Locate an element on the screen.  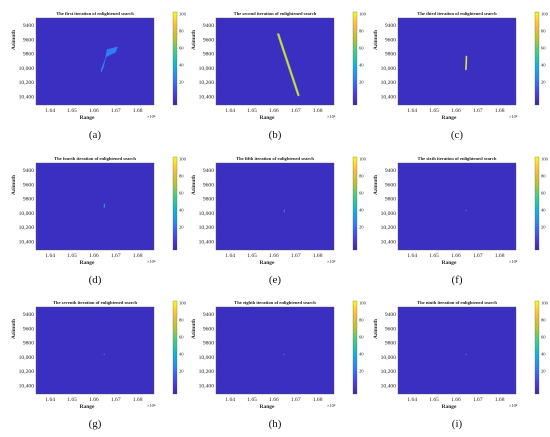
panel-caption: (e) is located at coordinates (275, 280).